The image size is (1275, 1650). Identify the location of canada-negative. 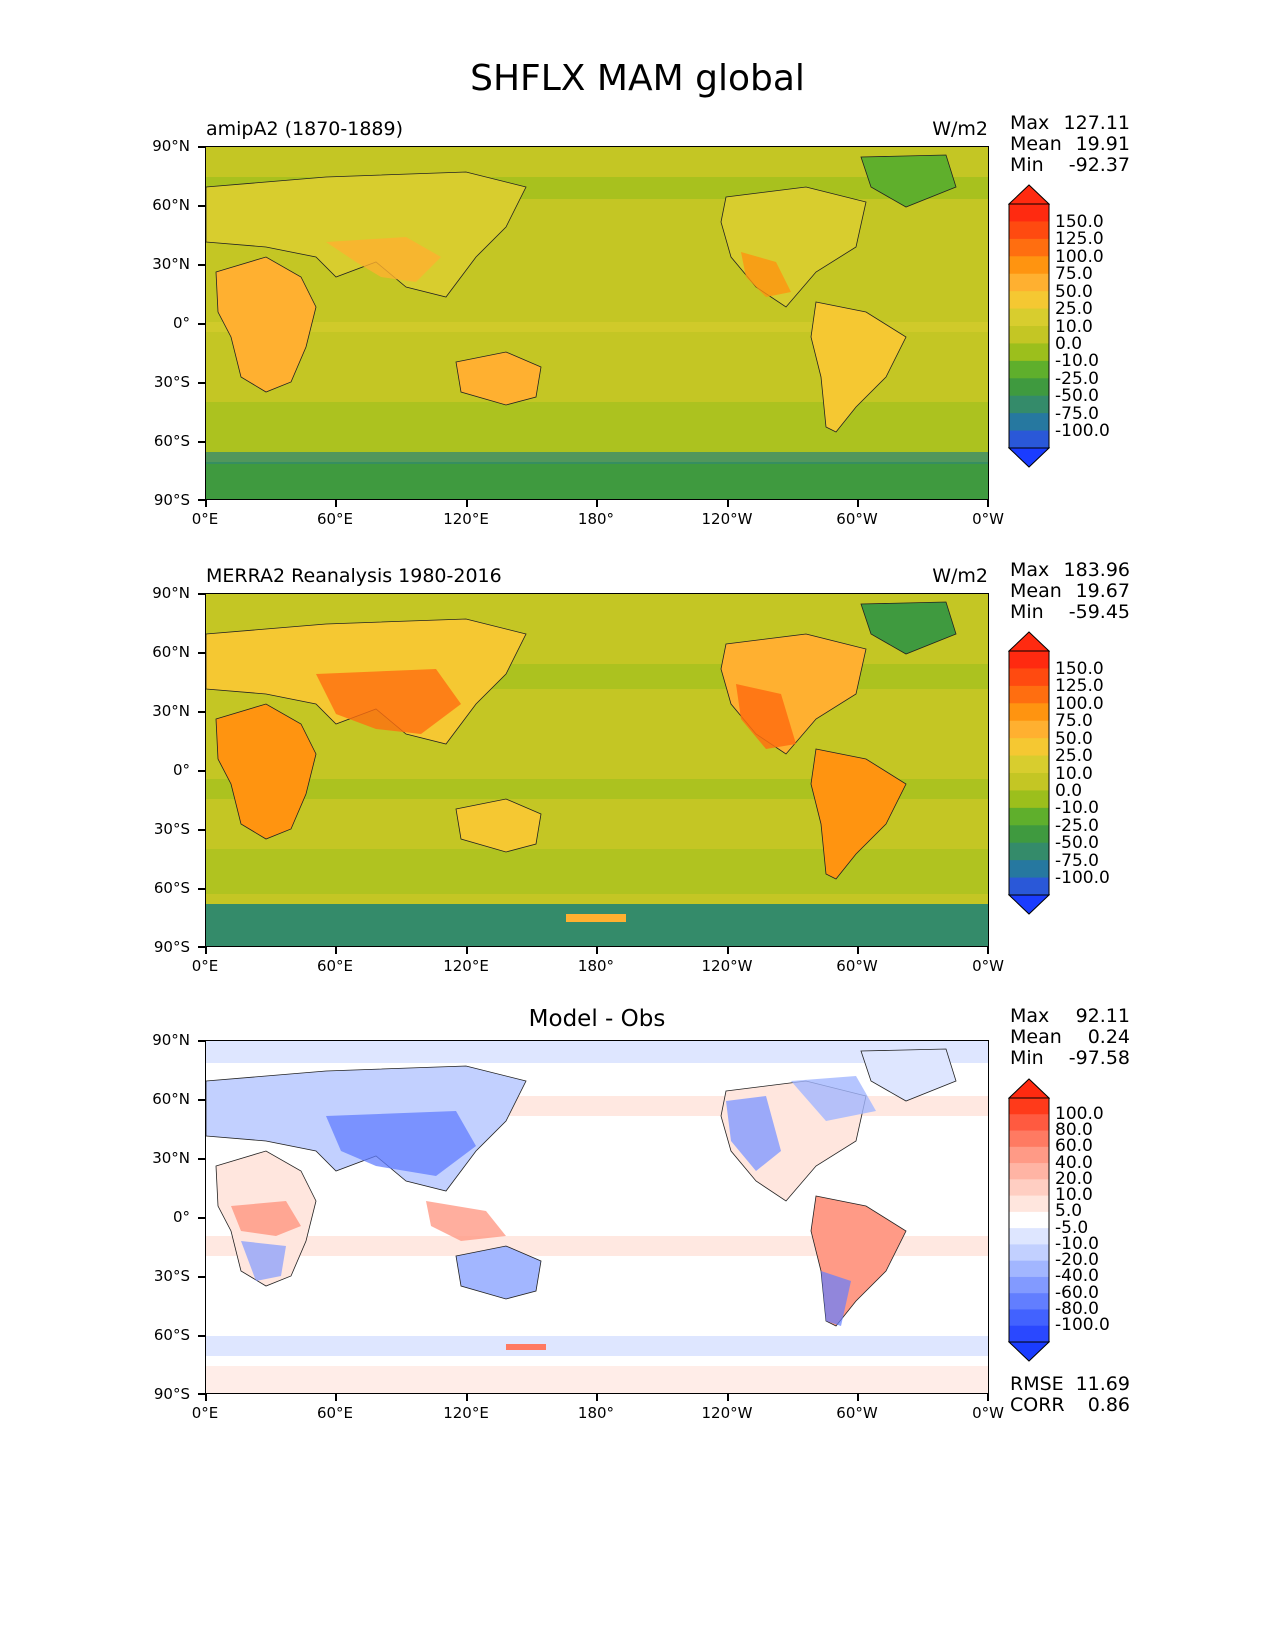
(833, 1098).